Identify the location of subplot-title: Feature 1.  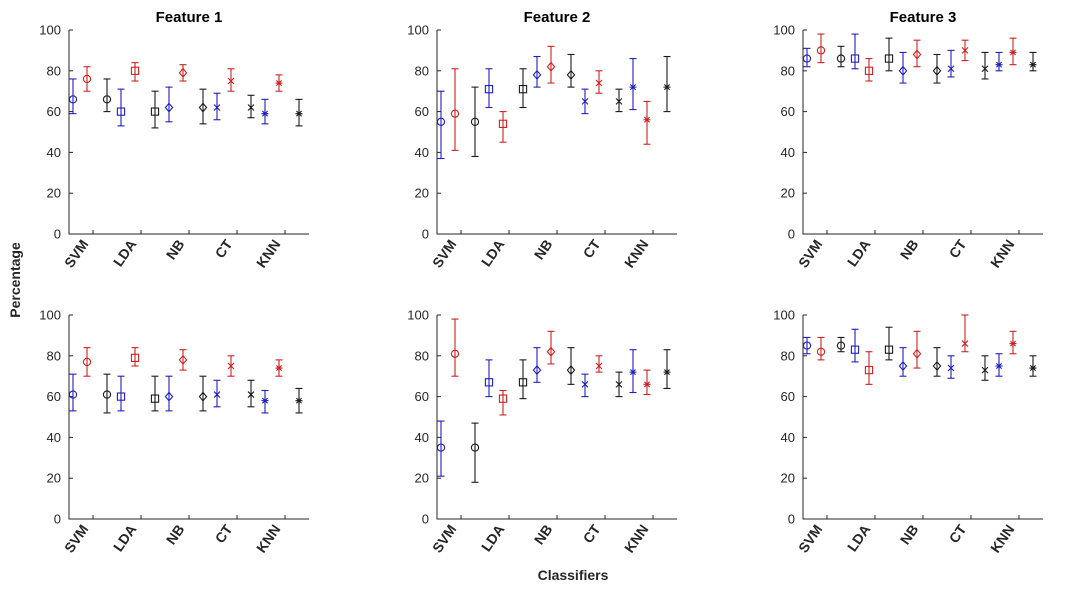
(189, 17).